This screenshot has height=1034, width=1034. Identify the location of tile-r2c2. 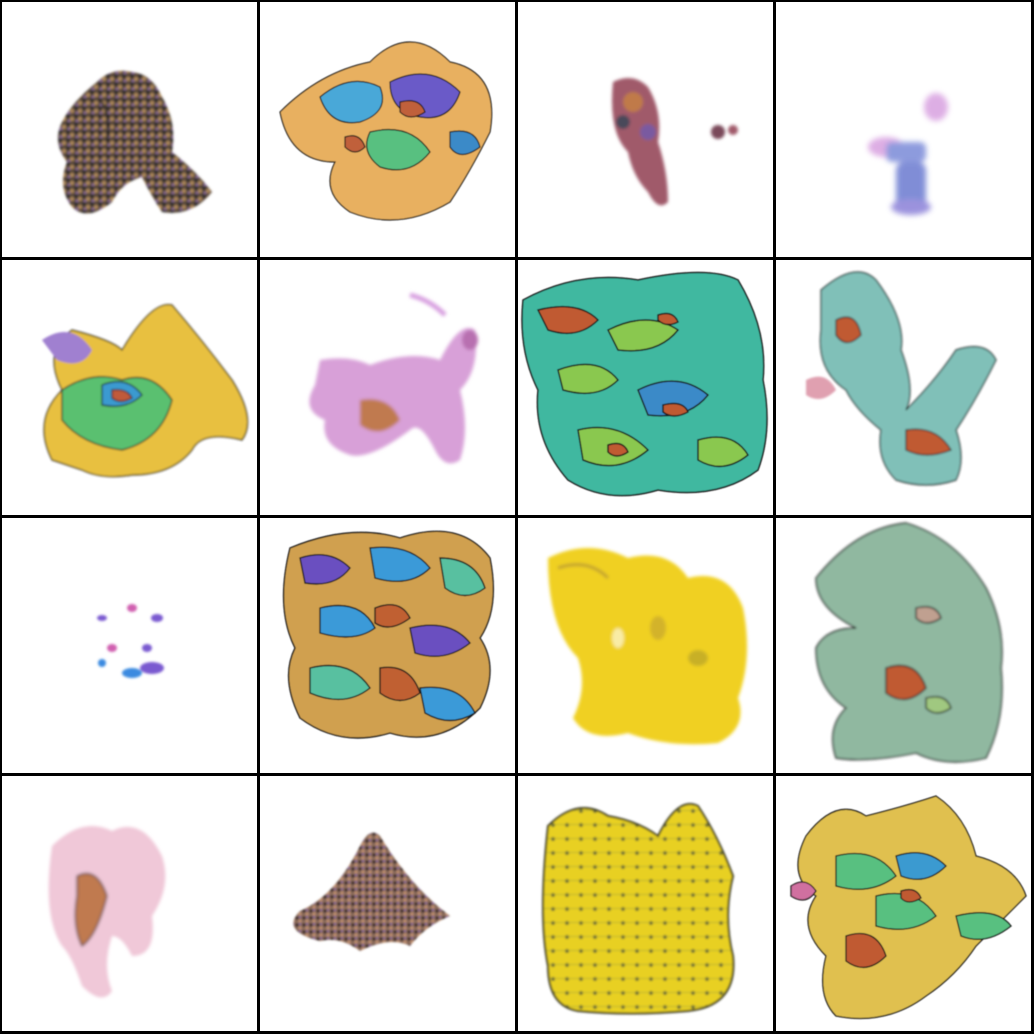
(387, 387).